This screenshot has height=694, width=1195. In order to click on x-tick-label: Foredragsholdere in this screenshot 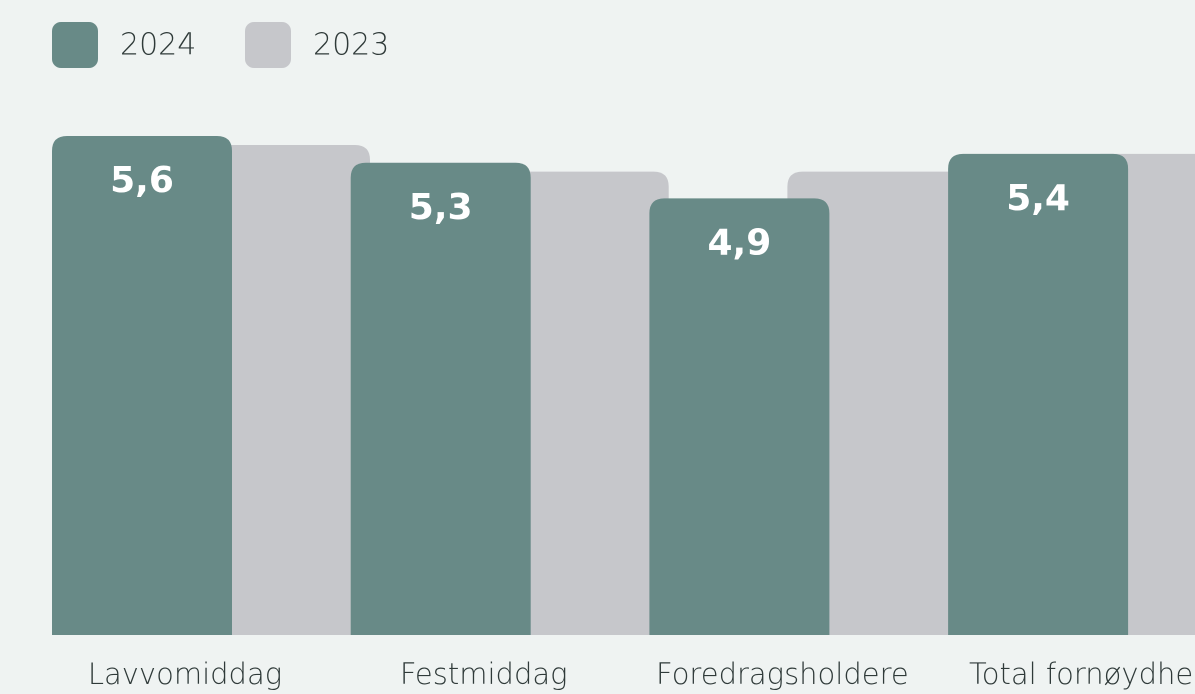, I will do `click(782, 674)`.